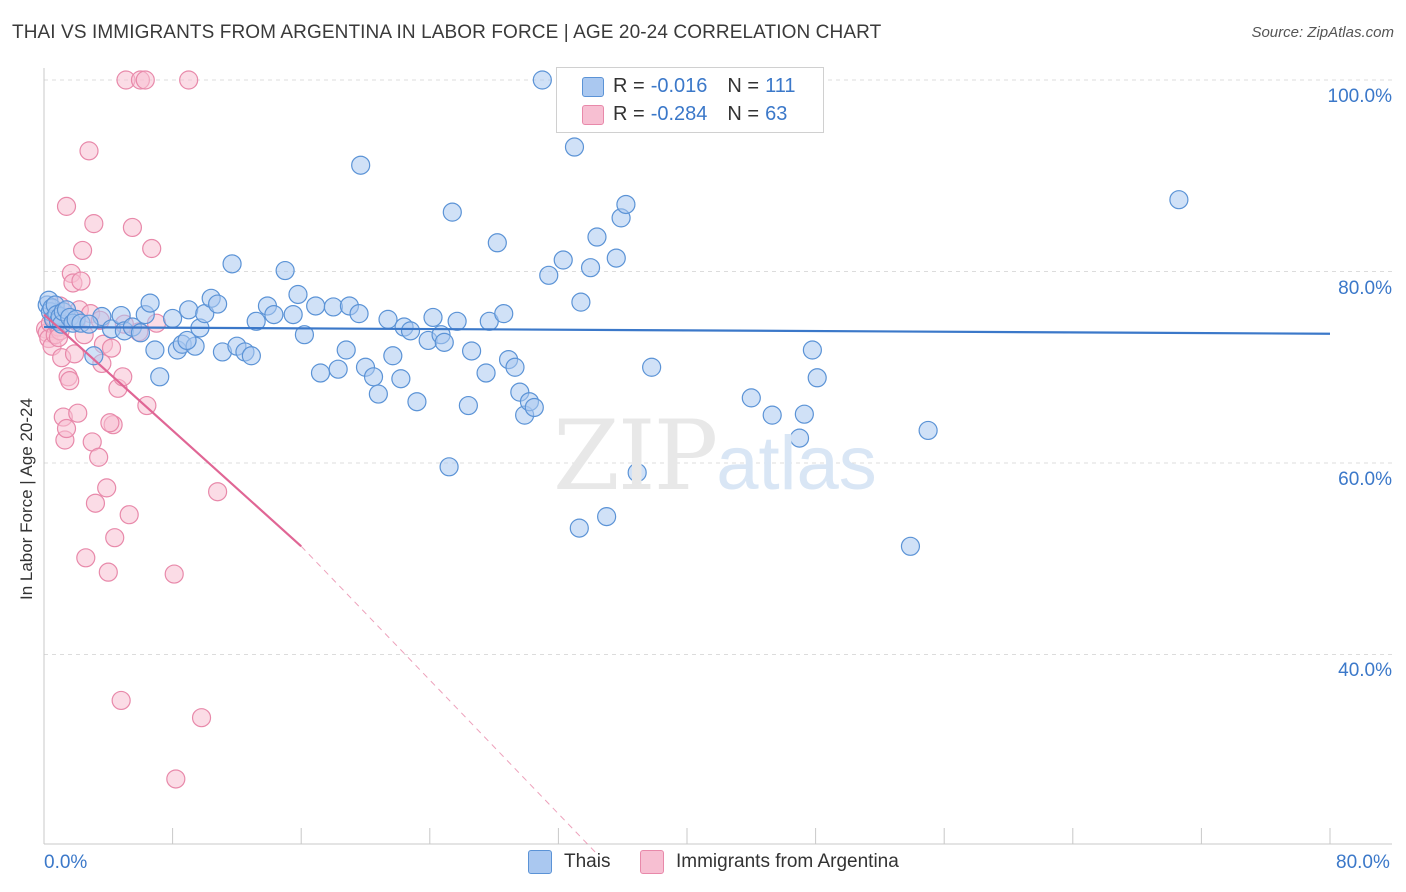 The height and width of the screenshot is (892, 1406). Describe the element at coordinates (776, 113) in the screenshot. I see `legend-n-value: 63` at that location.